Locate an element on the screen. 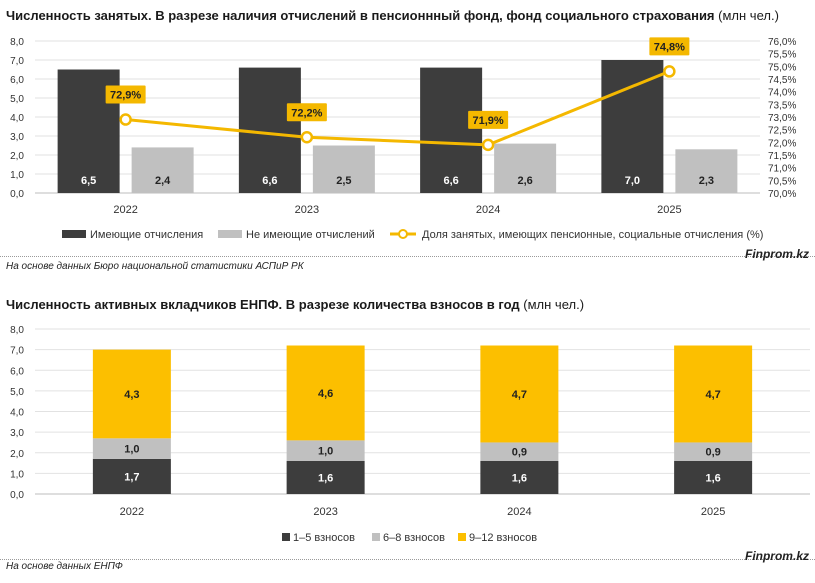  source-note-2: На основе данных ЕНПФ is located at coordinates (64, 566).